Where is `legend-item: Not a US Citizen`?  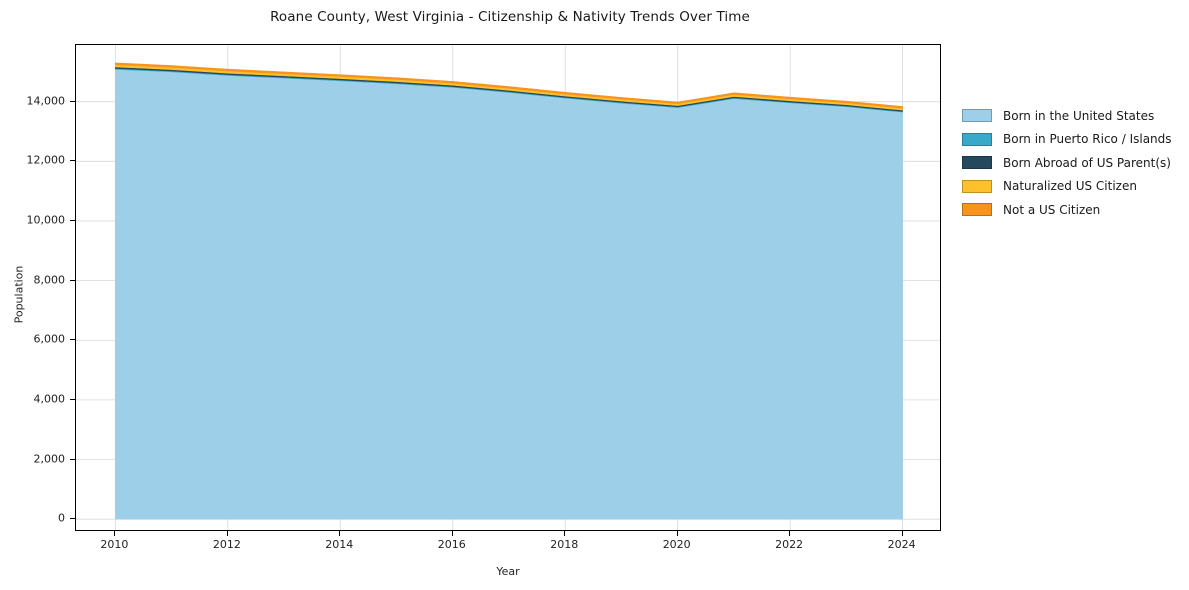 legend-item: Not a US Citizen is located at coordinates (1075, 210).